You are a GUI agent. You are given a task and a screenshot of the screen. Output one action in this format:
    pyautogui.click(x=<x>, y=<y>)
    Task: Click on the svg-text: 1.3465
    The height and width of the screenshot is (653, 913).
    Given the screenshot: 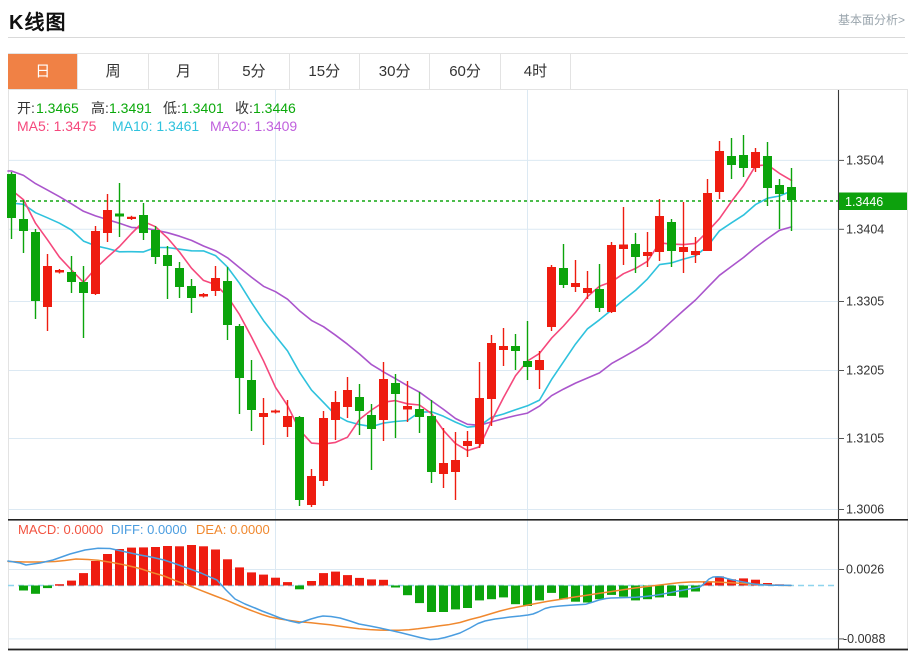 What is the action you would take?
    pyautogui.click(x=57, y=108)
    